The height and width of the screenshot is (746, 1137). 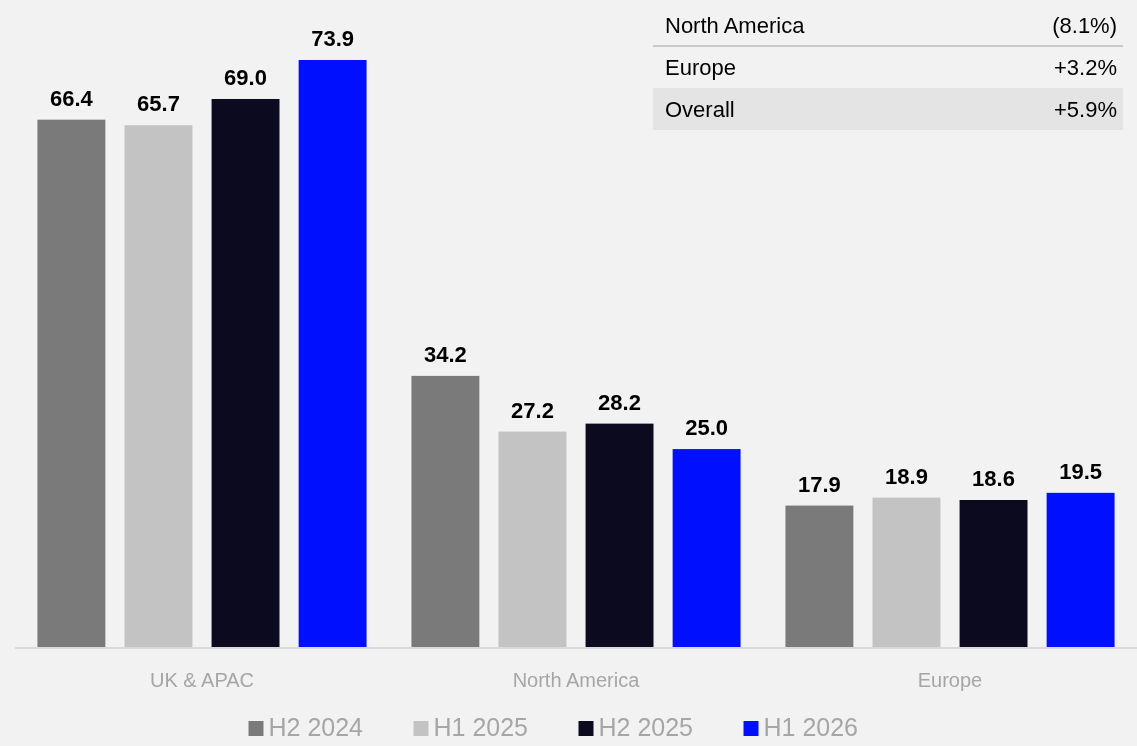 What do you see at coordinates (1085, 109) in the screenshot?
I see `annotation: +5.9%` at bounding box center [1085, 109].